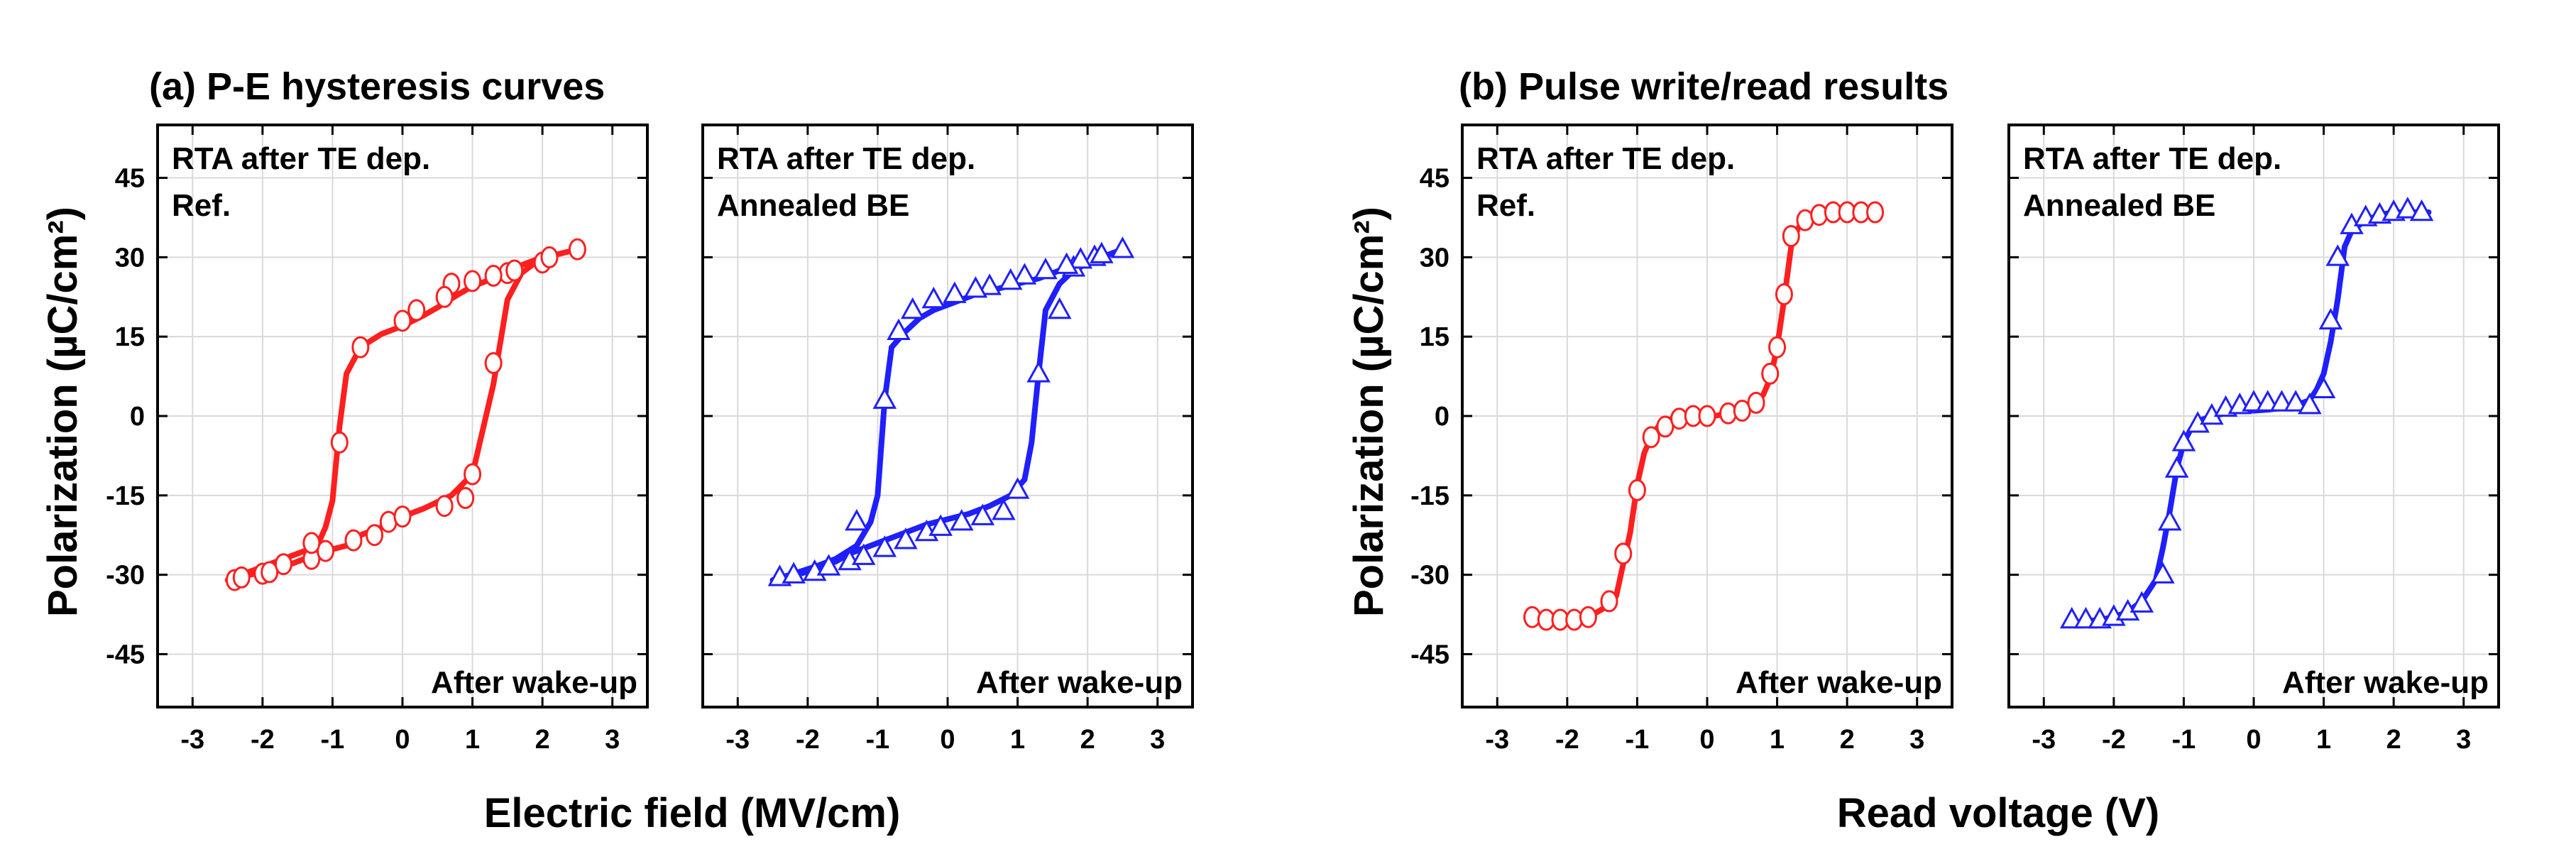 The width and height of the screenshot is (2576, 859). What do you see at coordinates (1998, 813) in the screenshot?
I see `x-axis-label-b: Read voltage (V)` at bounding box center [1998, 813].